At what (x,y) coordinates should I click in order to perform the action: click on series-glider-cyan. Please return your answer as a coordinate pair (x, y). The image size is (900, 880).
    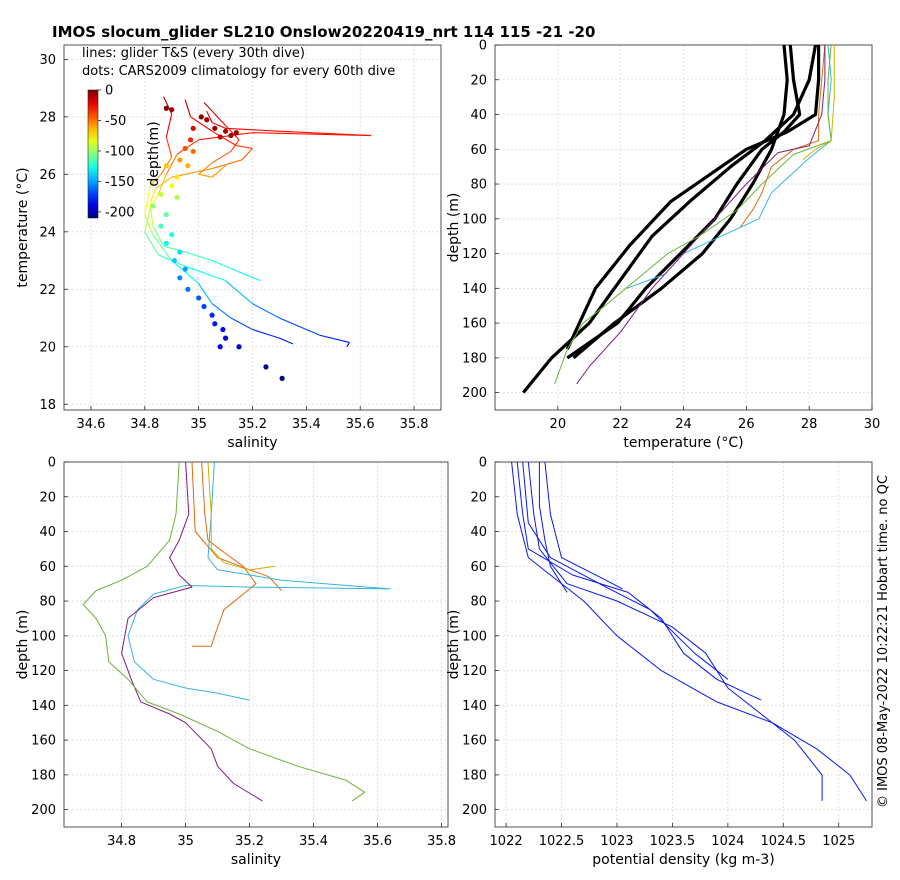
    Looking at the image, I should click on (259, 581).